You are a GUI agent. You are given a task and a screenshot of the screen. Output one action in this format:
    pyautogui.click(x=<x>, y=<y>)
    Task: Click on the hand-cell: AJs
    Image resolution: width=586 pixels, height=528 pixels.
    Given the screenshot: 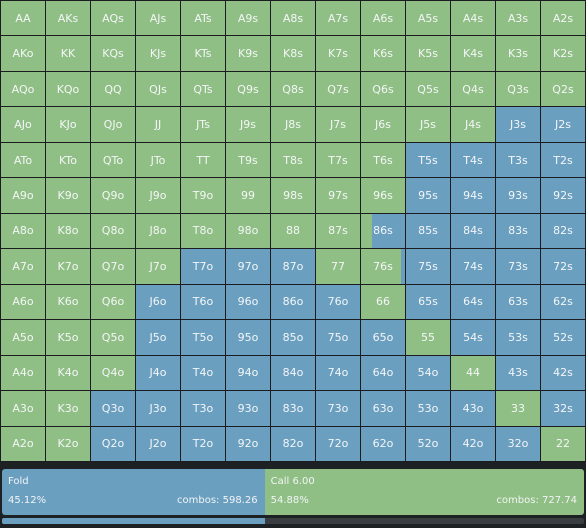 What is the action you would take?
    pyautogui.click(x=158, y=18)
    